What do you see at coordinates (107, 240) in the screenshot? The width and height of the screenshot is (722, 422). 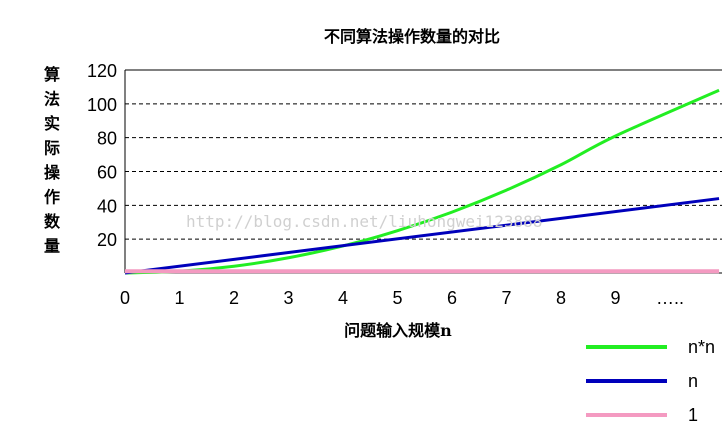 I see `y-tick-label: 20` at bounding box center [107, 240].